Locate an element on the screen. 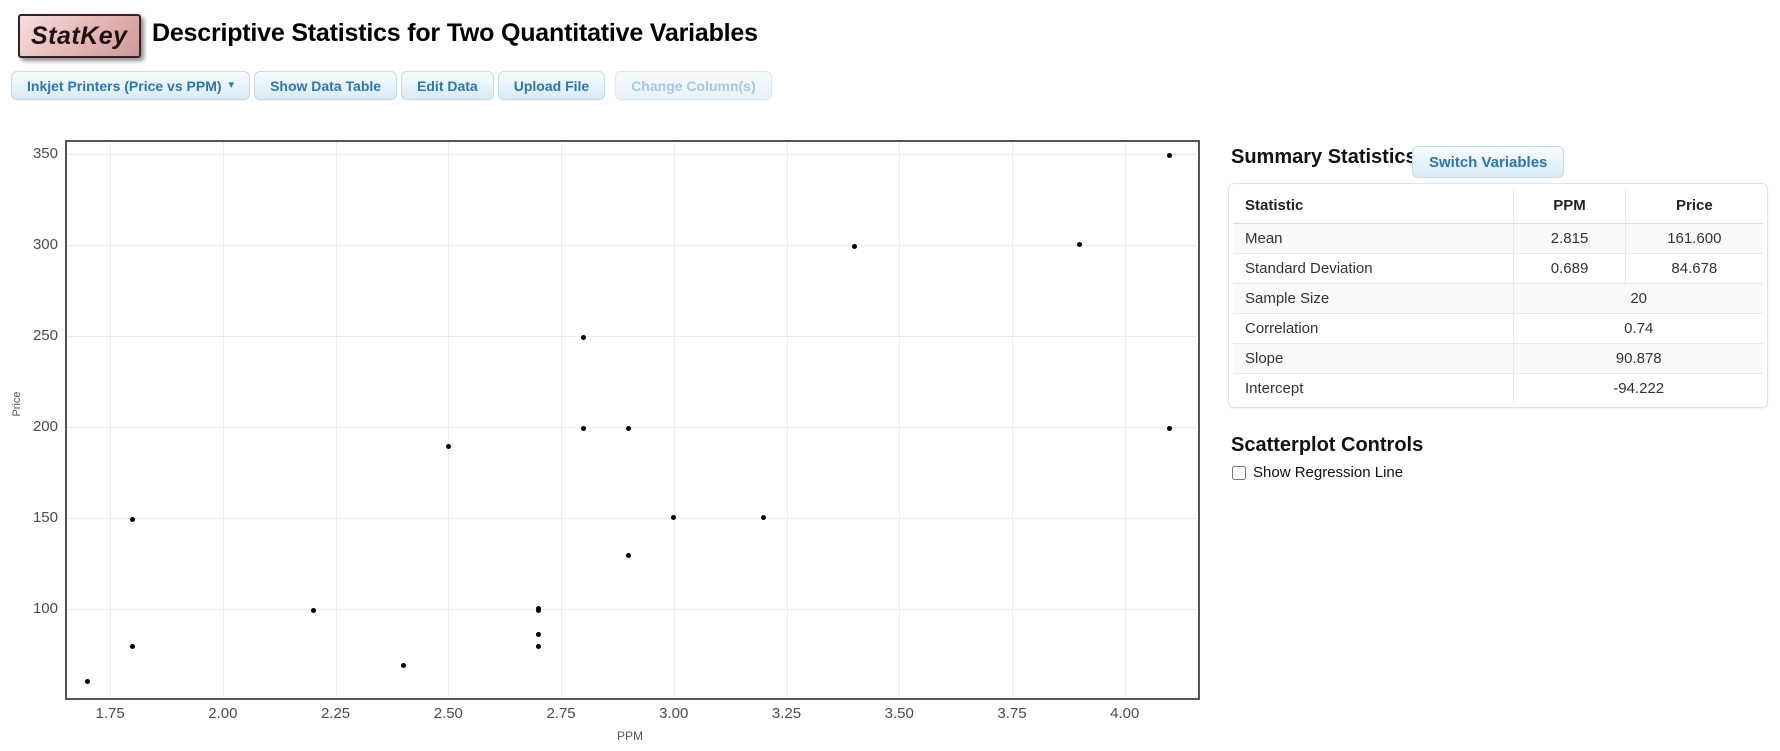  x-tick-label: 2.50 is located at coordinates (448, 713).